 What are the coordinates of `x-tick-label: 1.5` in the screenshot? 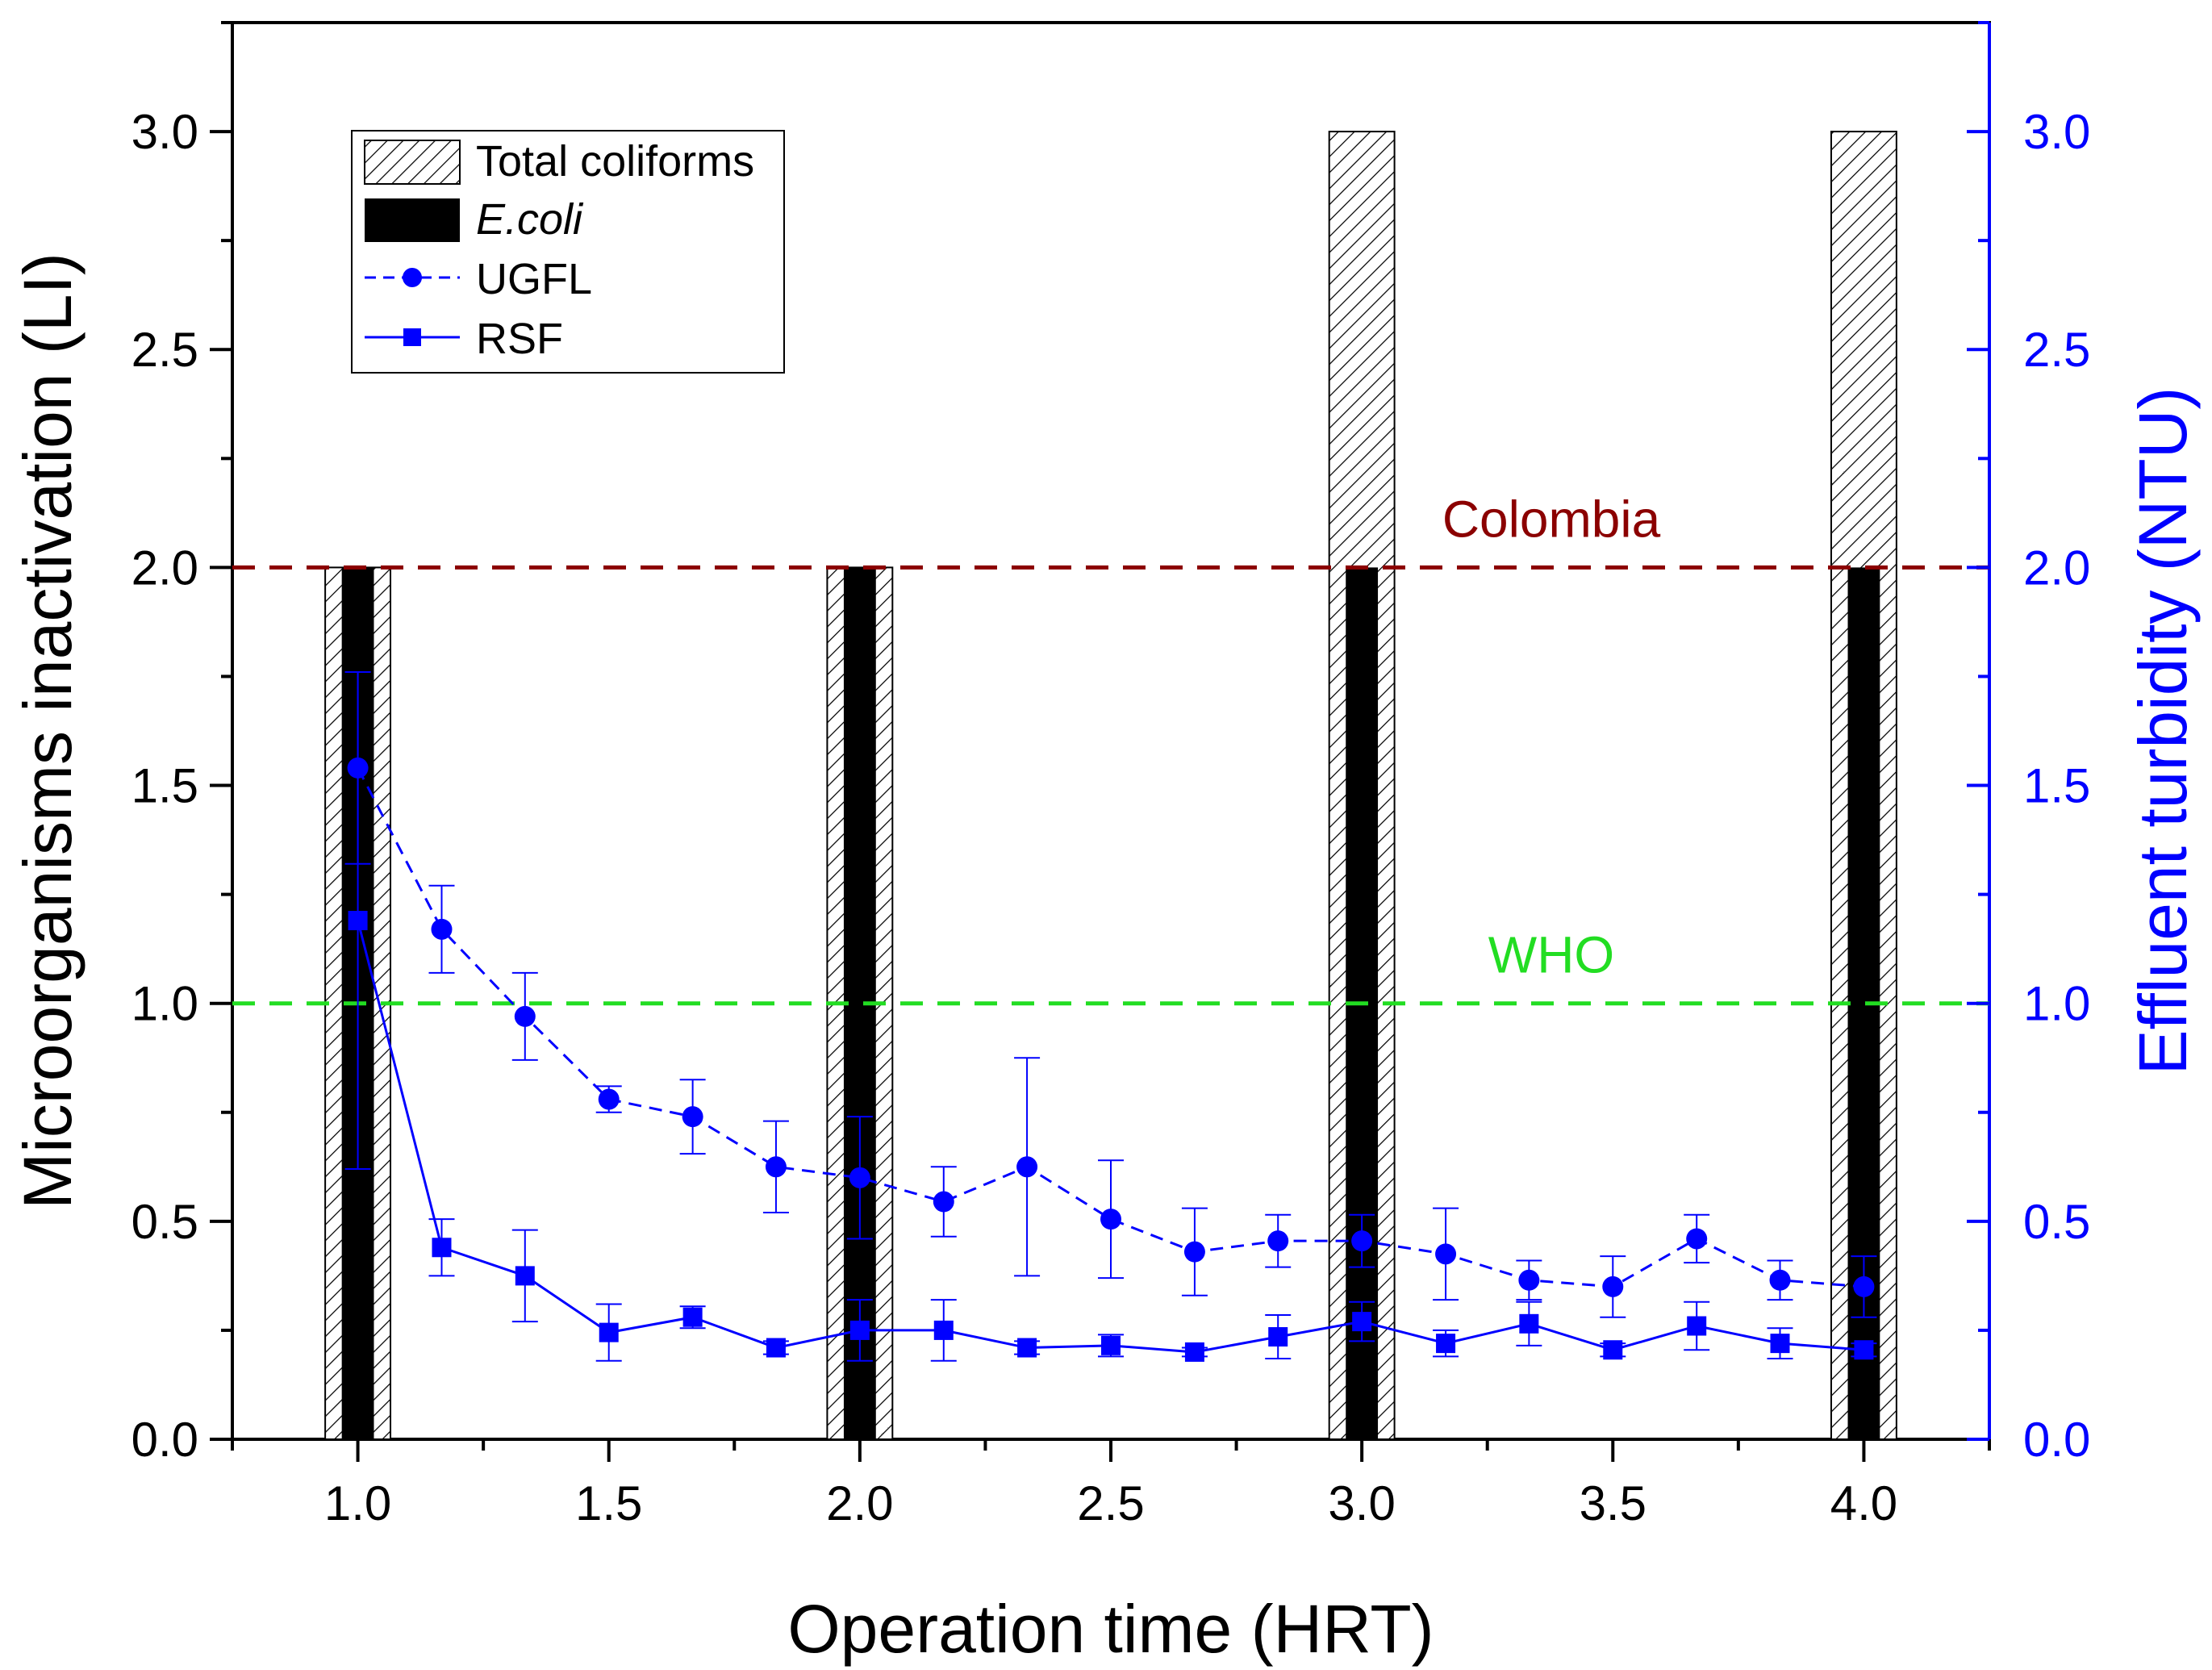 It's located at (608, 1503).